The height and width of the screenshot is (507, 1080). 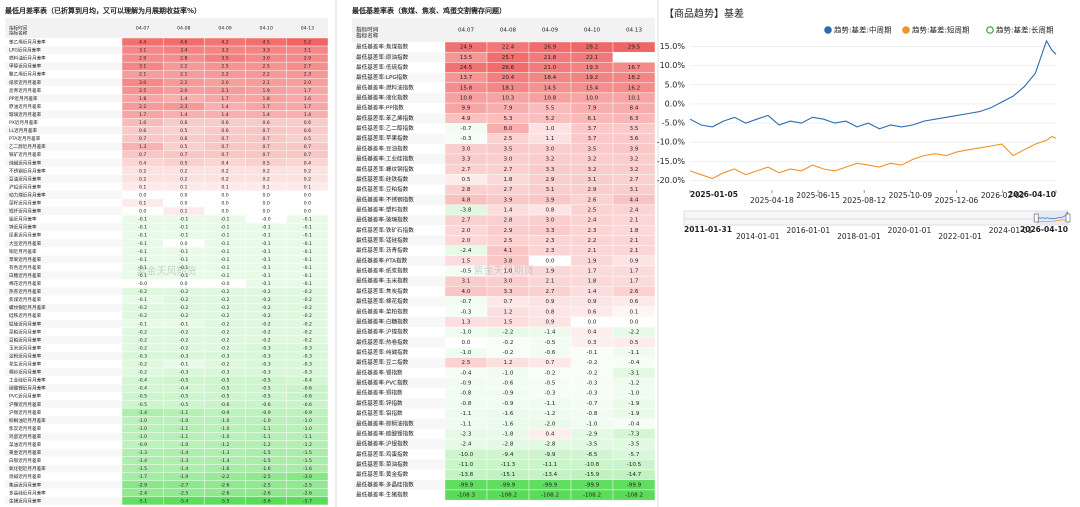 I want to click on row-name: 碳酸锂近月月差率, so click(x=27, y=388).